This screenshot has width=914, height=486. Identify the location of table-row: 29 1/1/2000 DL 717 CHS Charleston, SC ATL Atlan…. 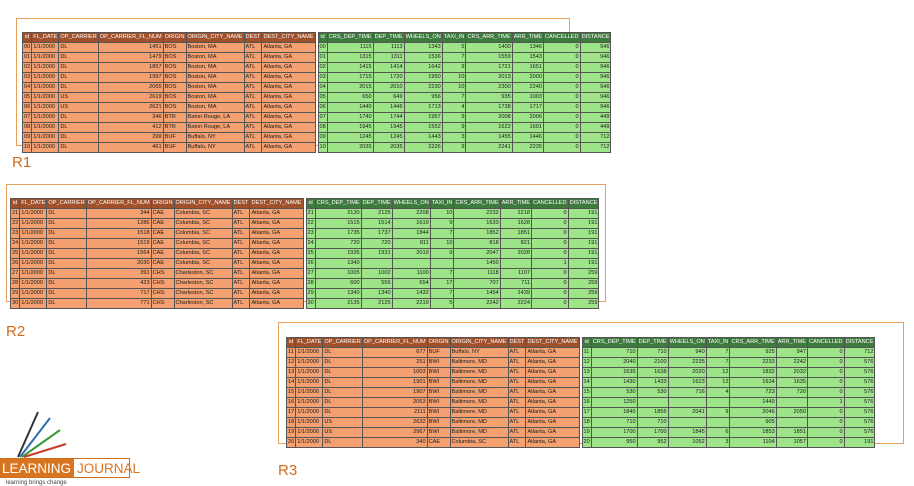
(156, 293).